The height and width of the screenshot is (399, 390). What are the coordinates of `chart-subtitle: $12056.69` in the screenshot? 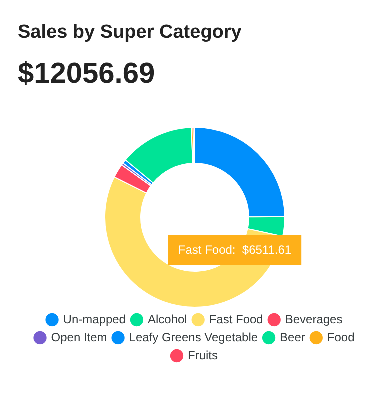 It's located at (87, 74).